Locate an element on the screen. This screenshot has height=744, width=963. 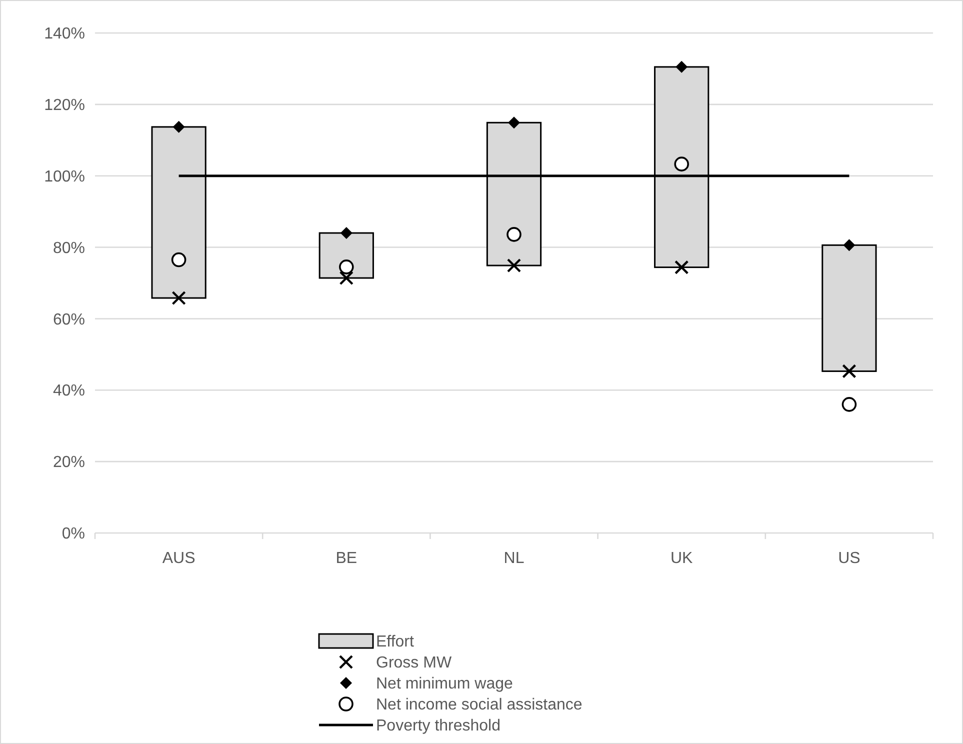
legend-label: Poverty threshold is located at coordinates (438, 726).